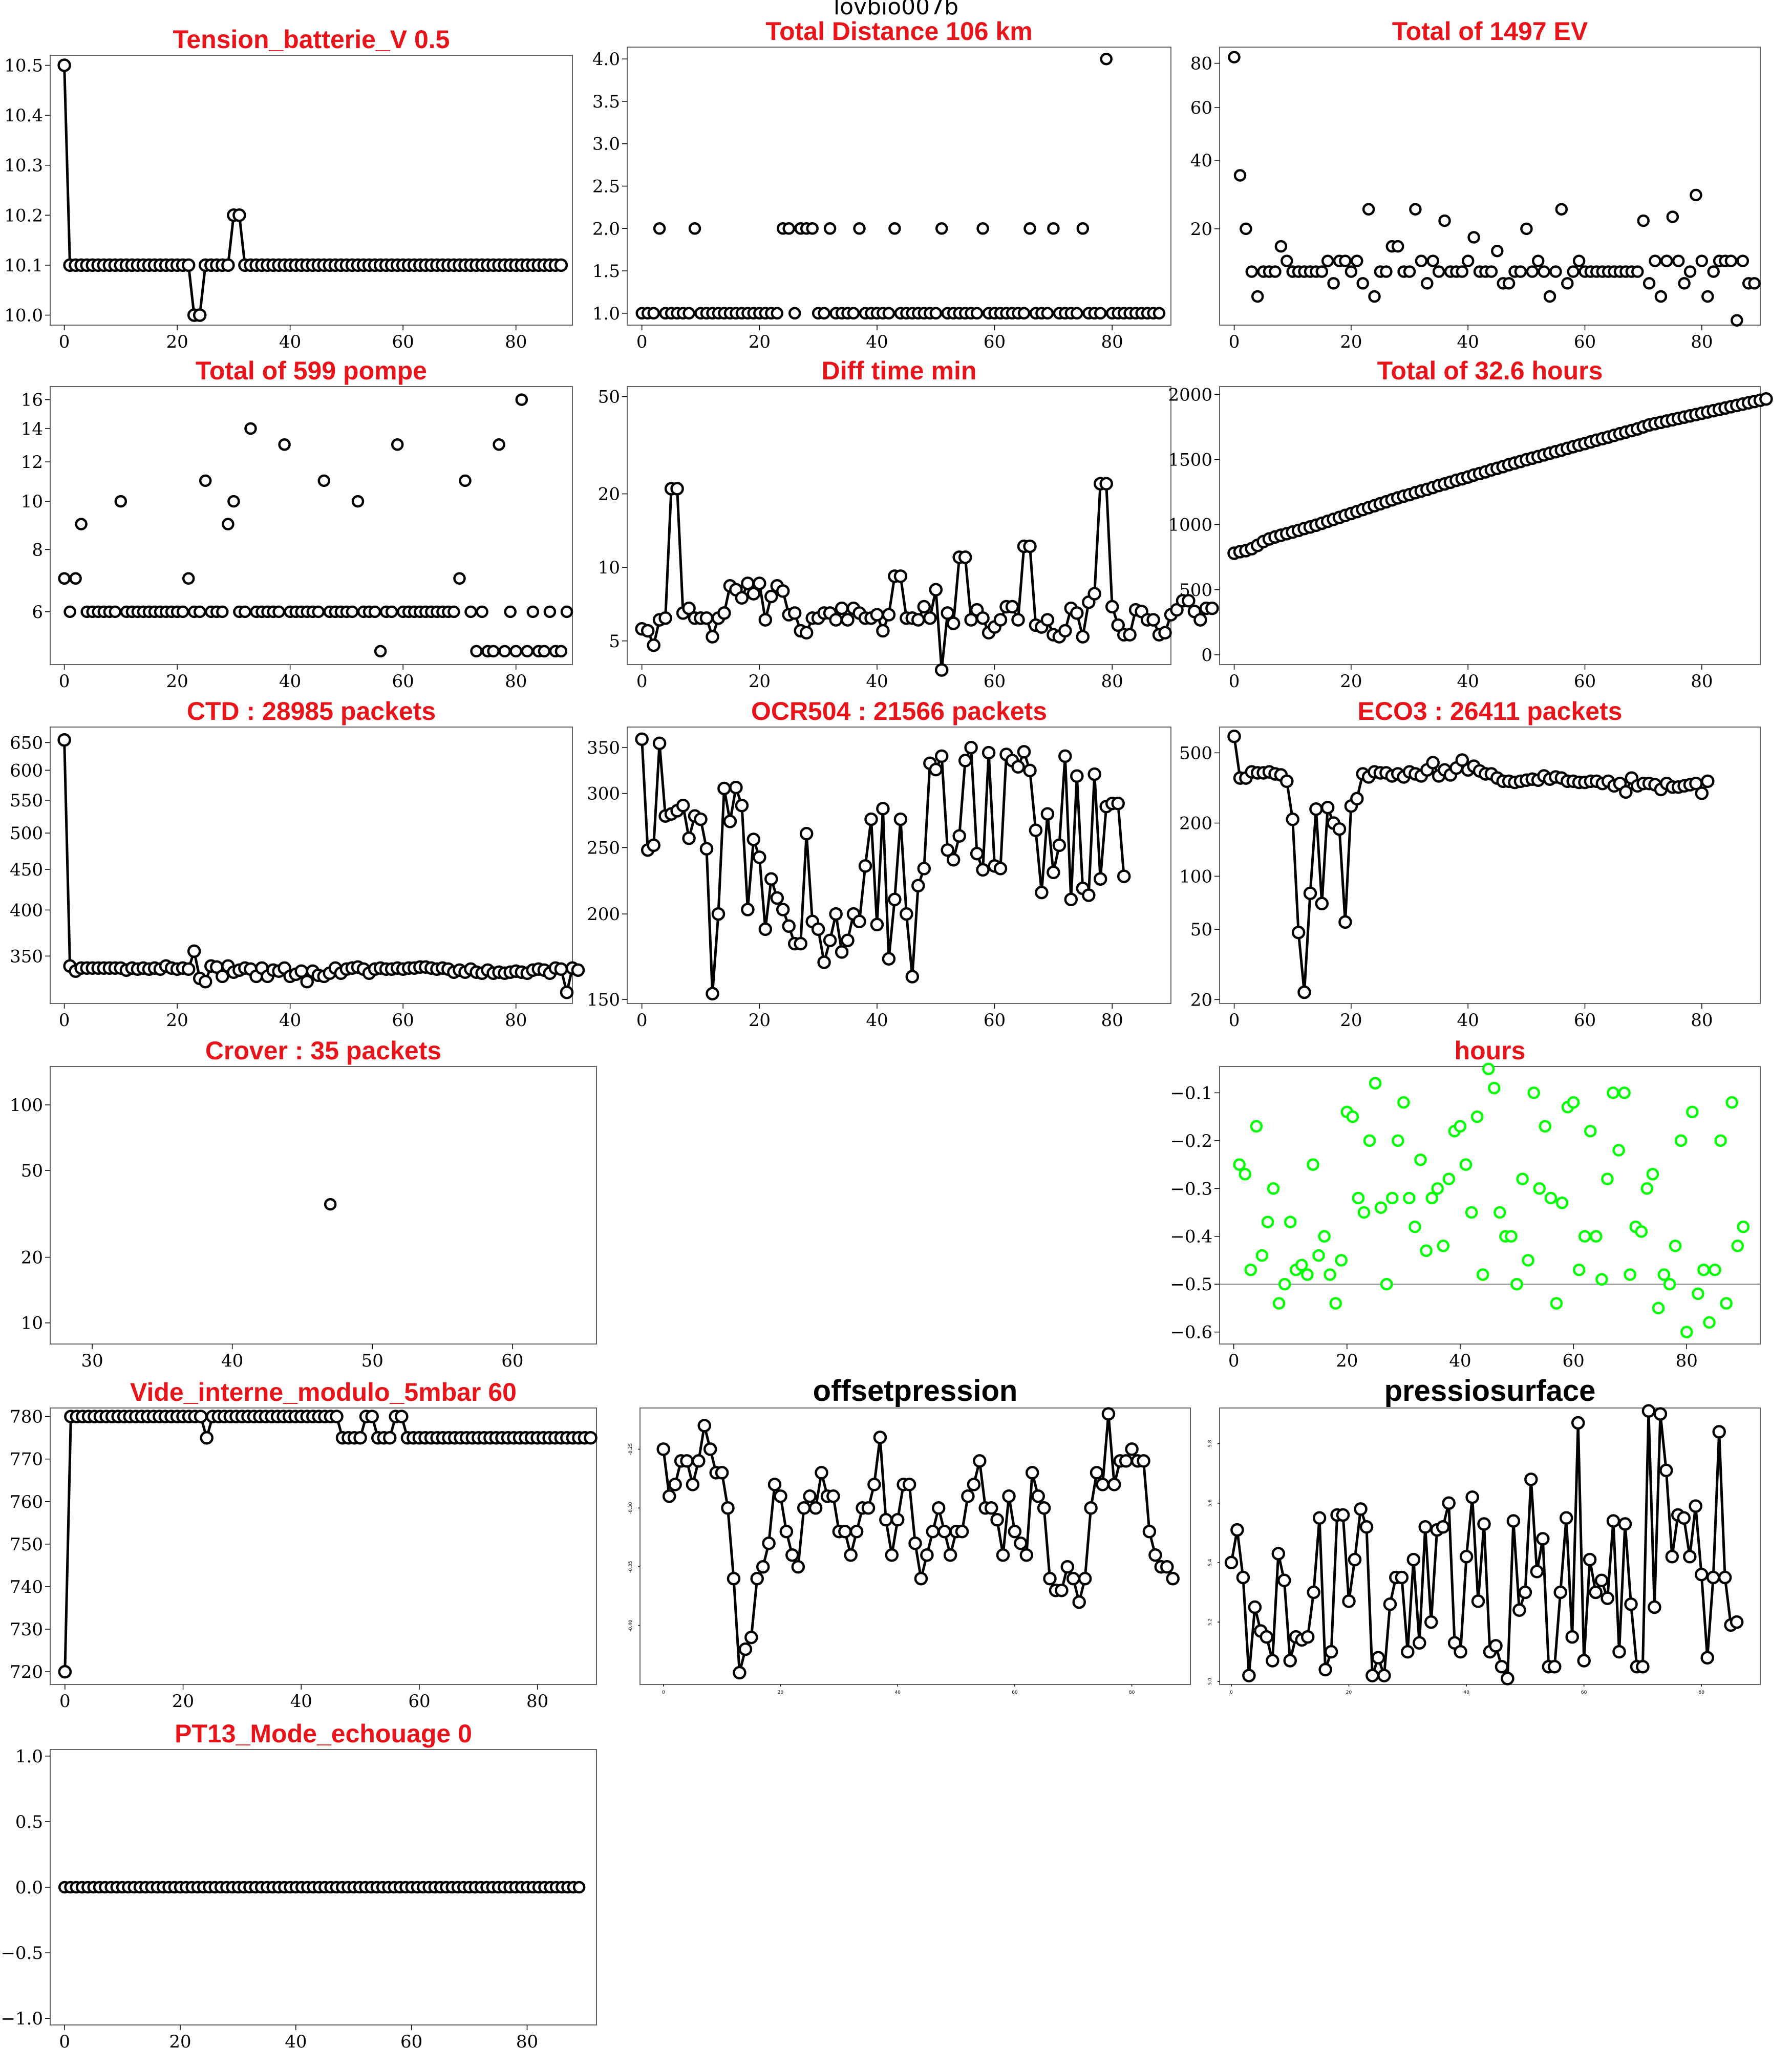 The width and height of the screenshot is (1792, 2048). I want to click on chart-title: OCR504 : 21566 packets, so click(899, 711).